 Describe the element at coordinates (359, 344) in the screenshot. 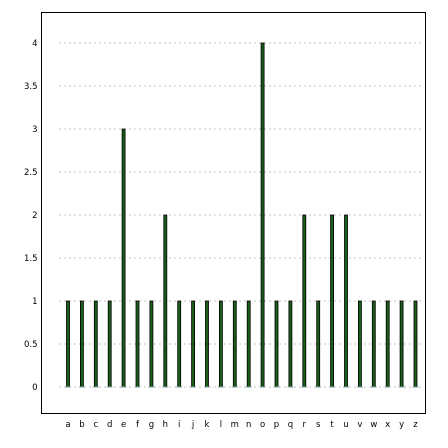

I see `bar-v` at that location.